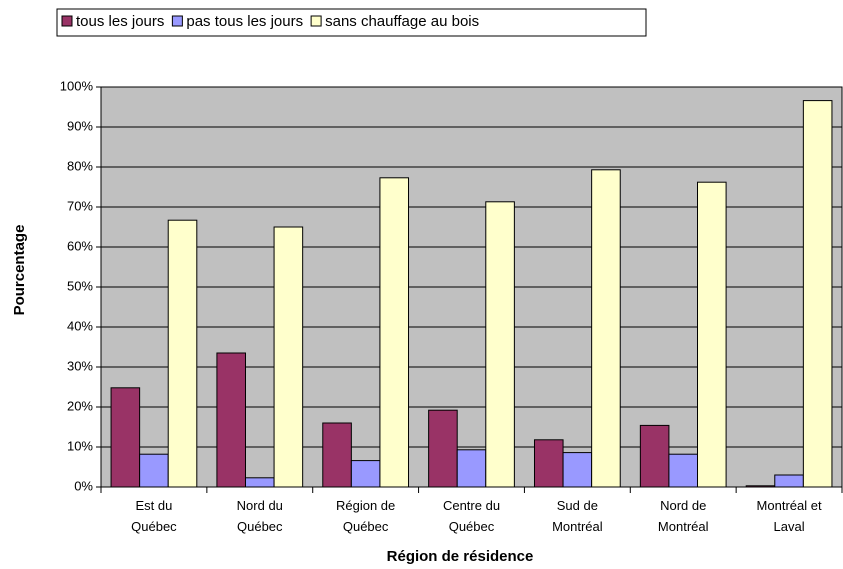 Image resolution: width=843 pixels, height=569 pixels. I want to click on x-tick-label-line: Nord du, so click(260, 505).